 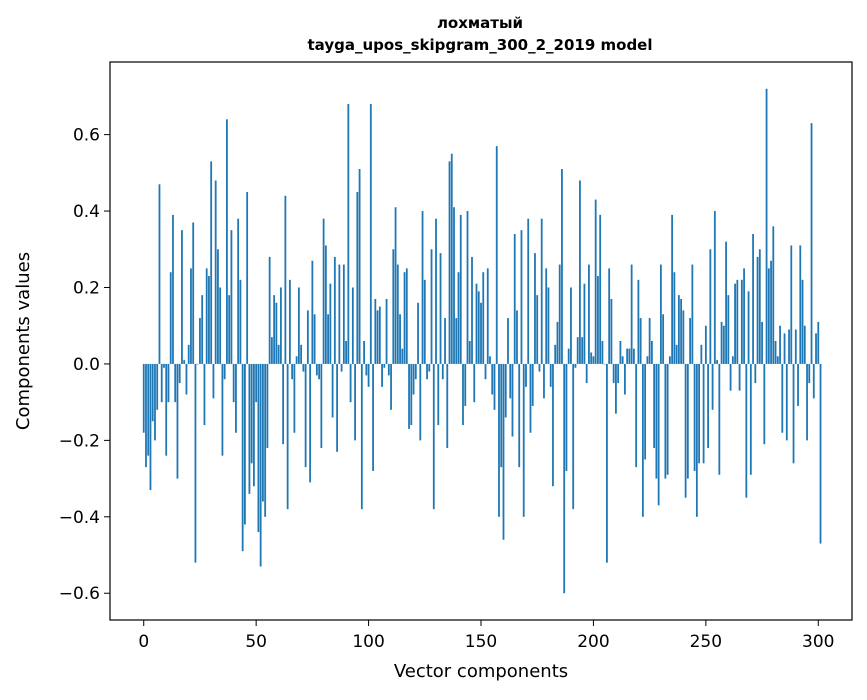 I want to click on y-tick-label-2: −0.2, so click(x=79, y=441).